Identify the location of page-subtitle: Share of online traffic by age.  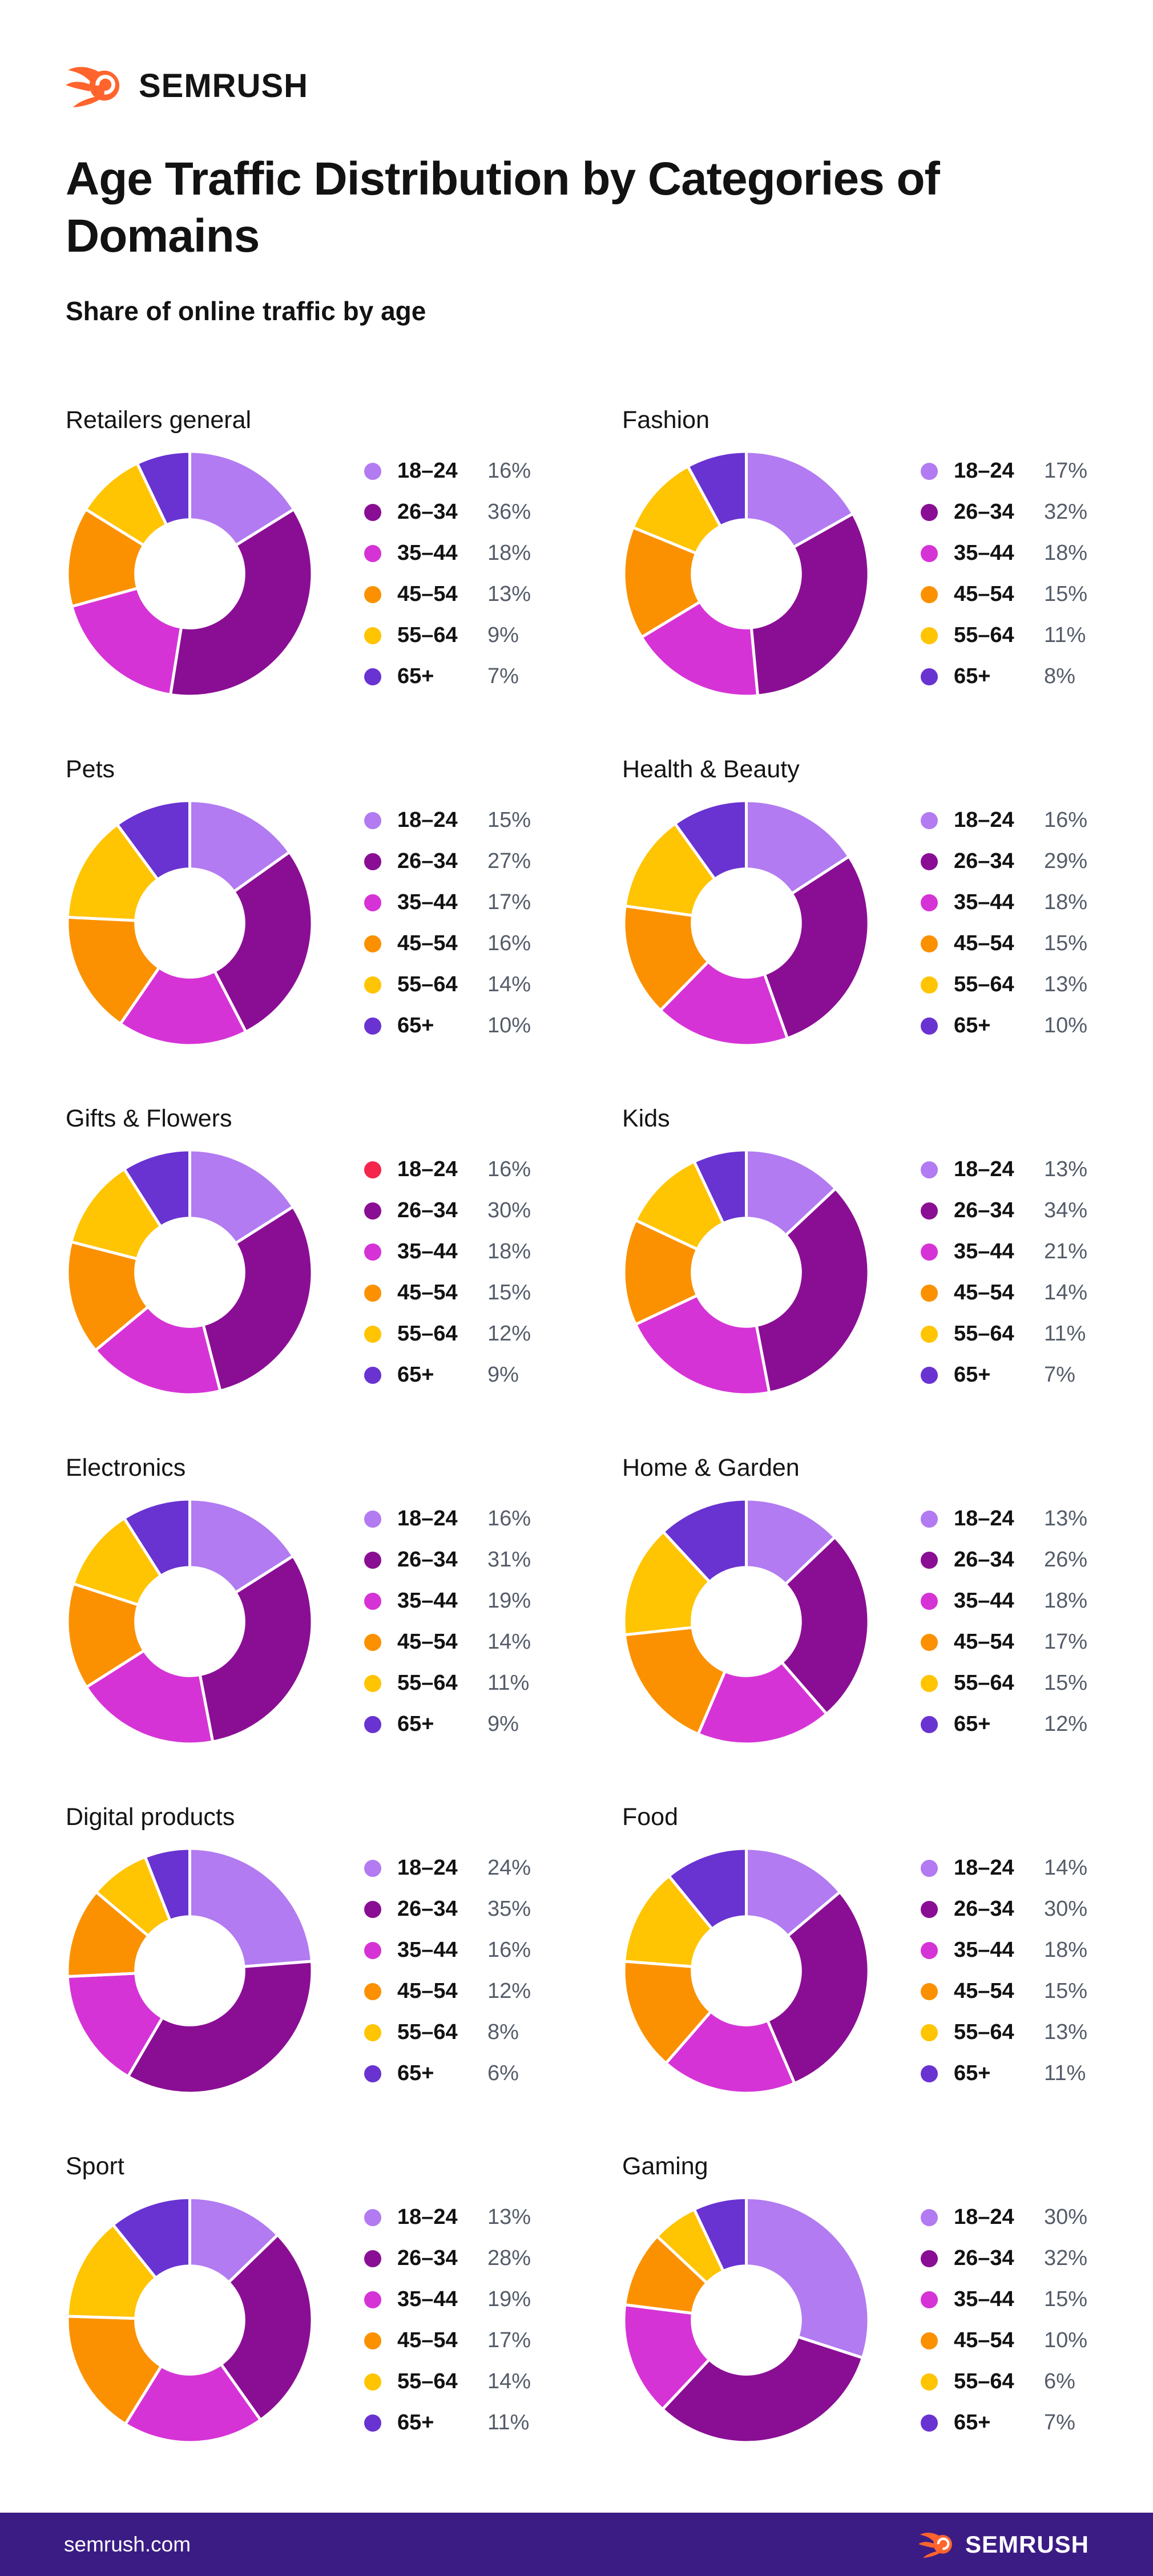
(246, 311).